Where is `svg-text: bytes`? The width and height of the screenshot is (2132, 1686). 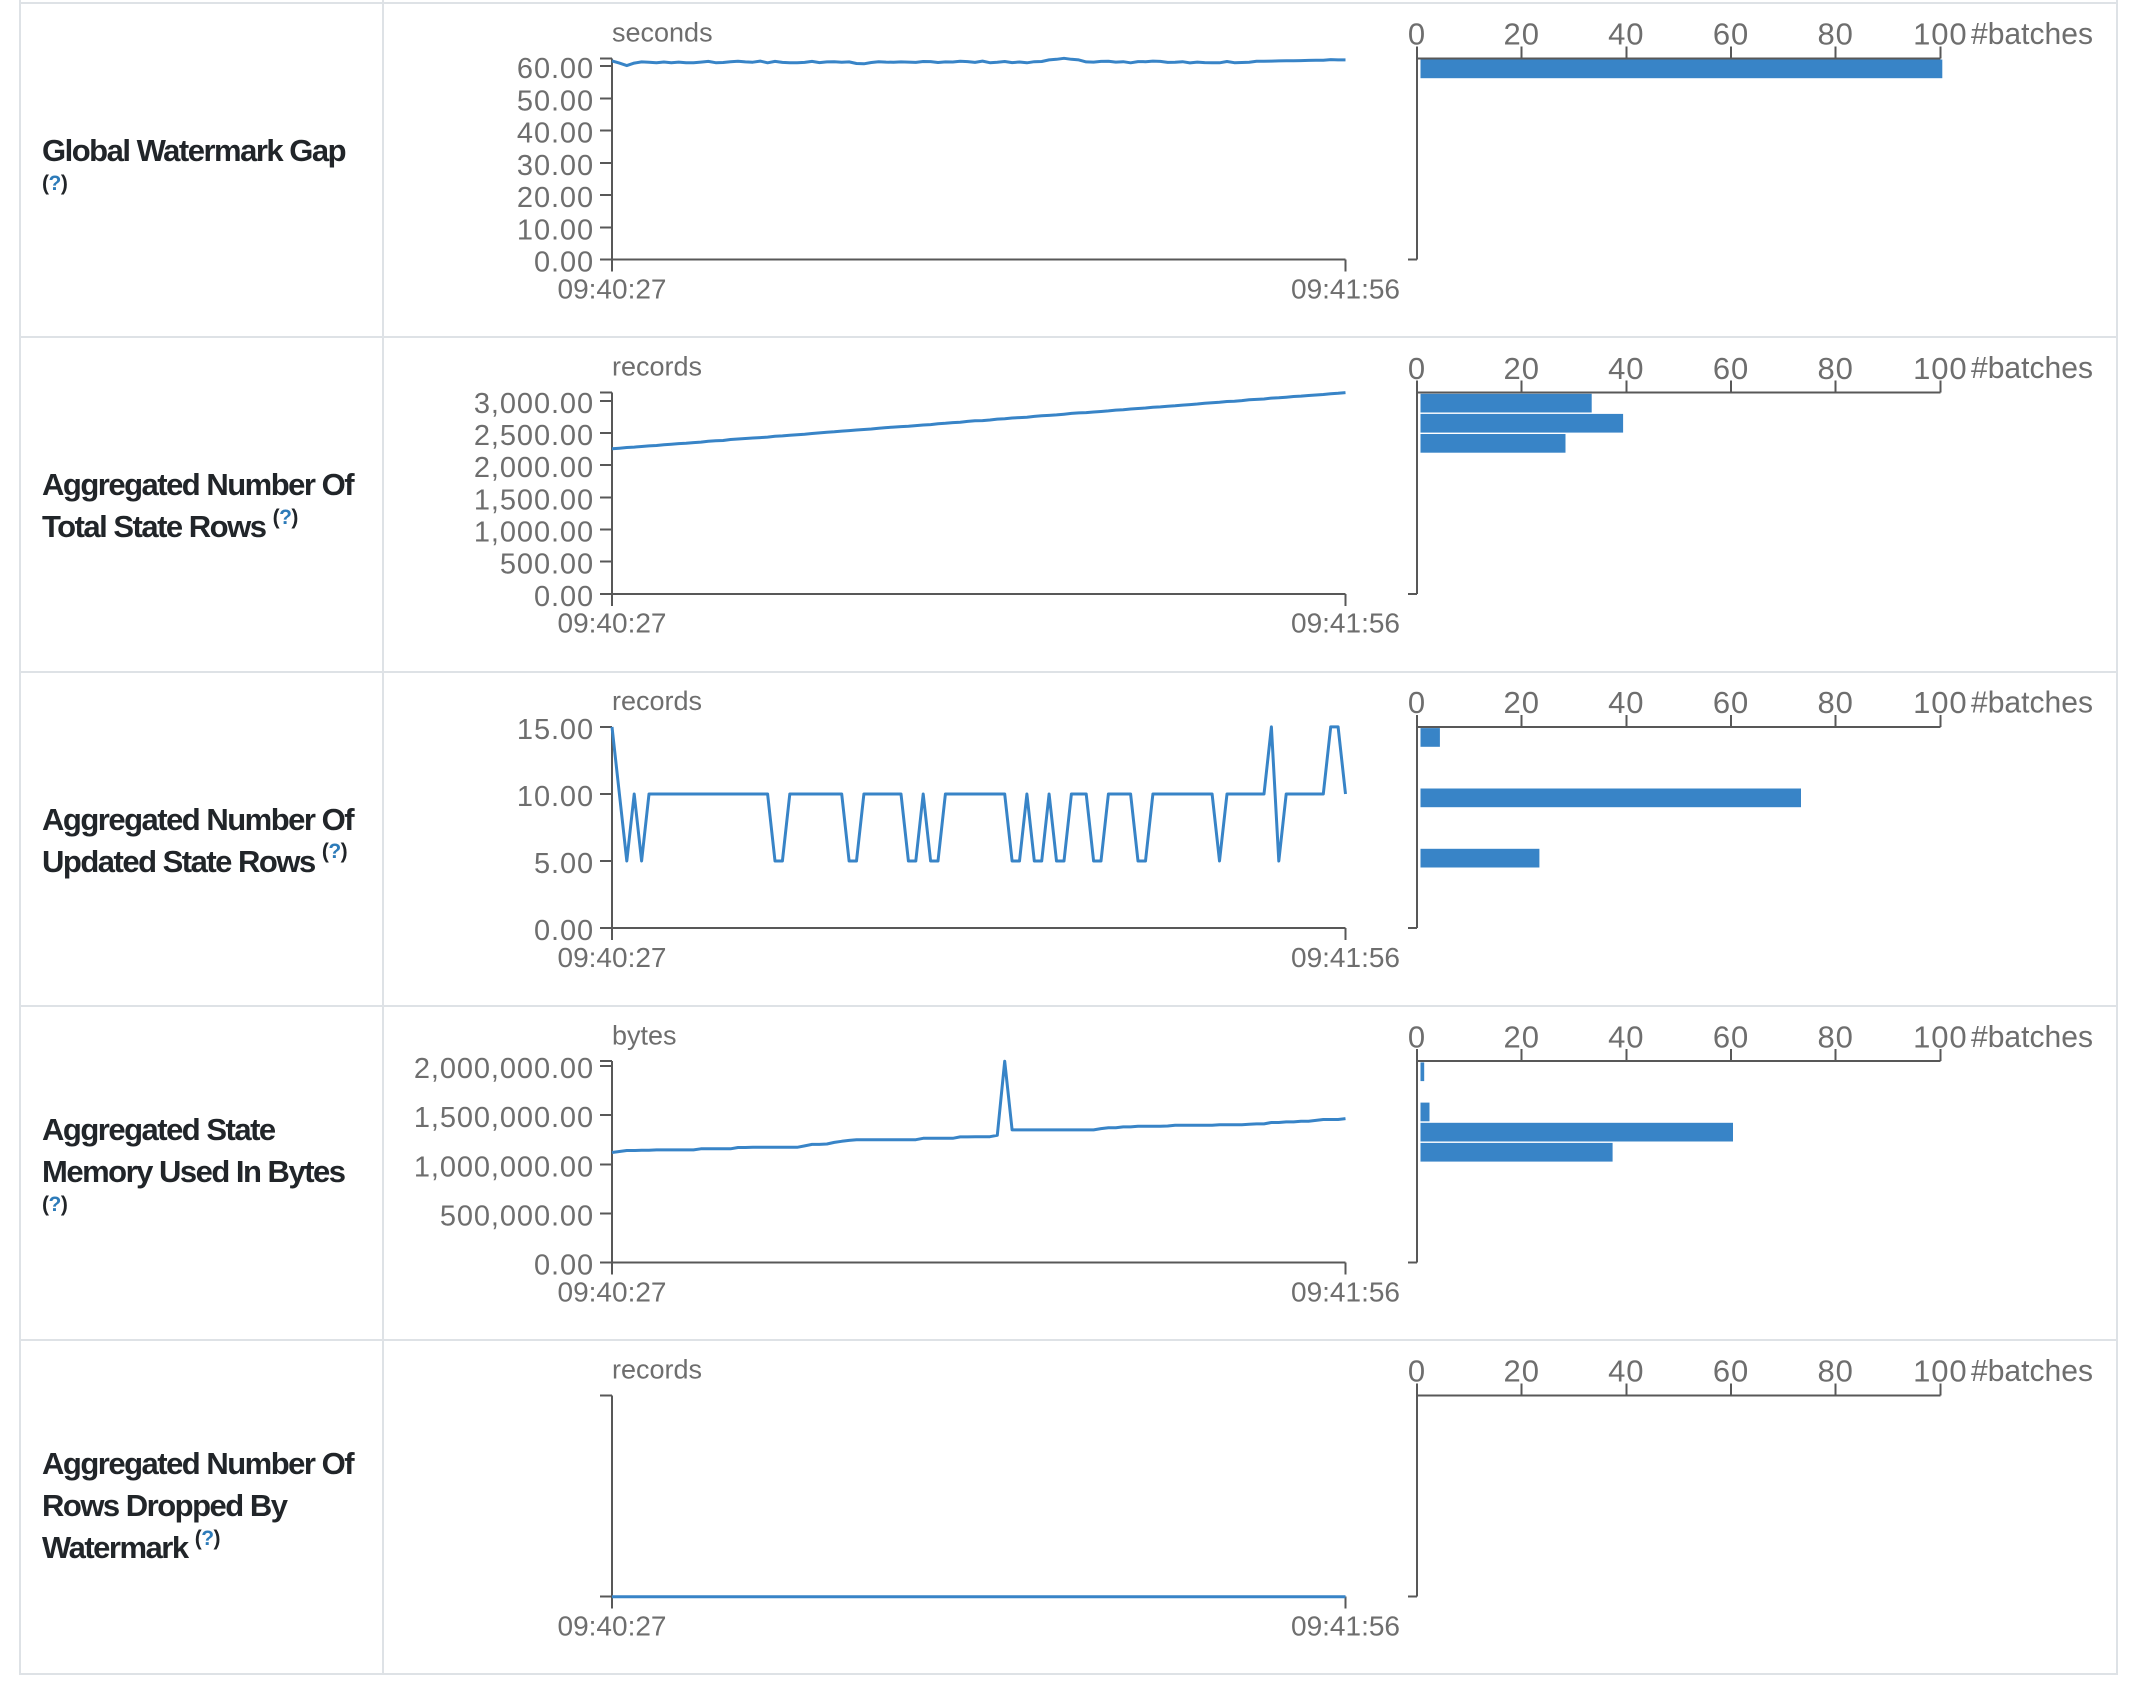
svg-text: bytes is located at coordinates (644, 1035).